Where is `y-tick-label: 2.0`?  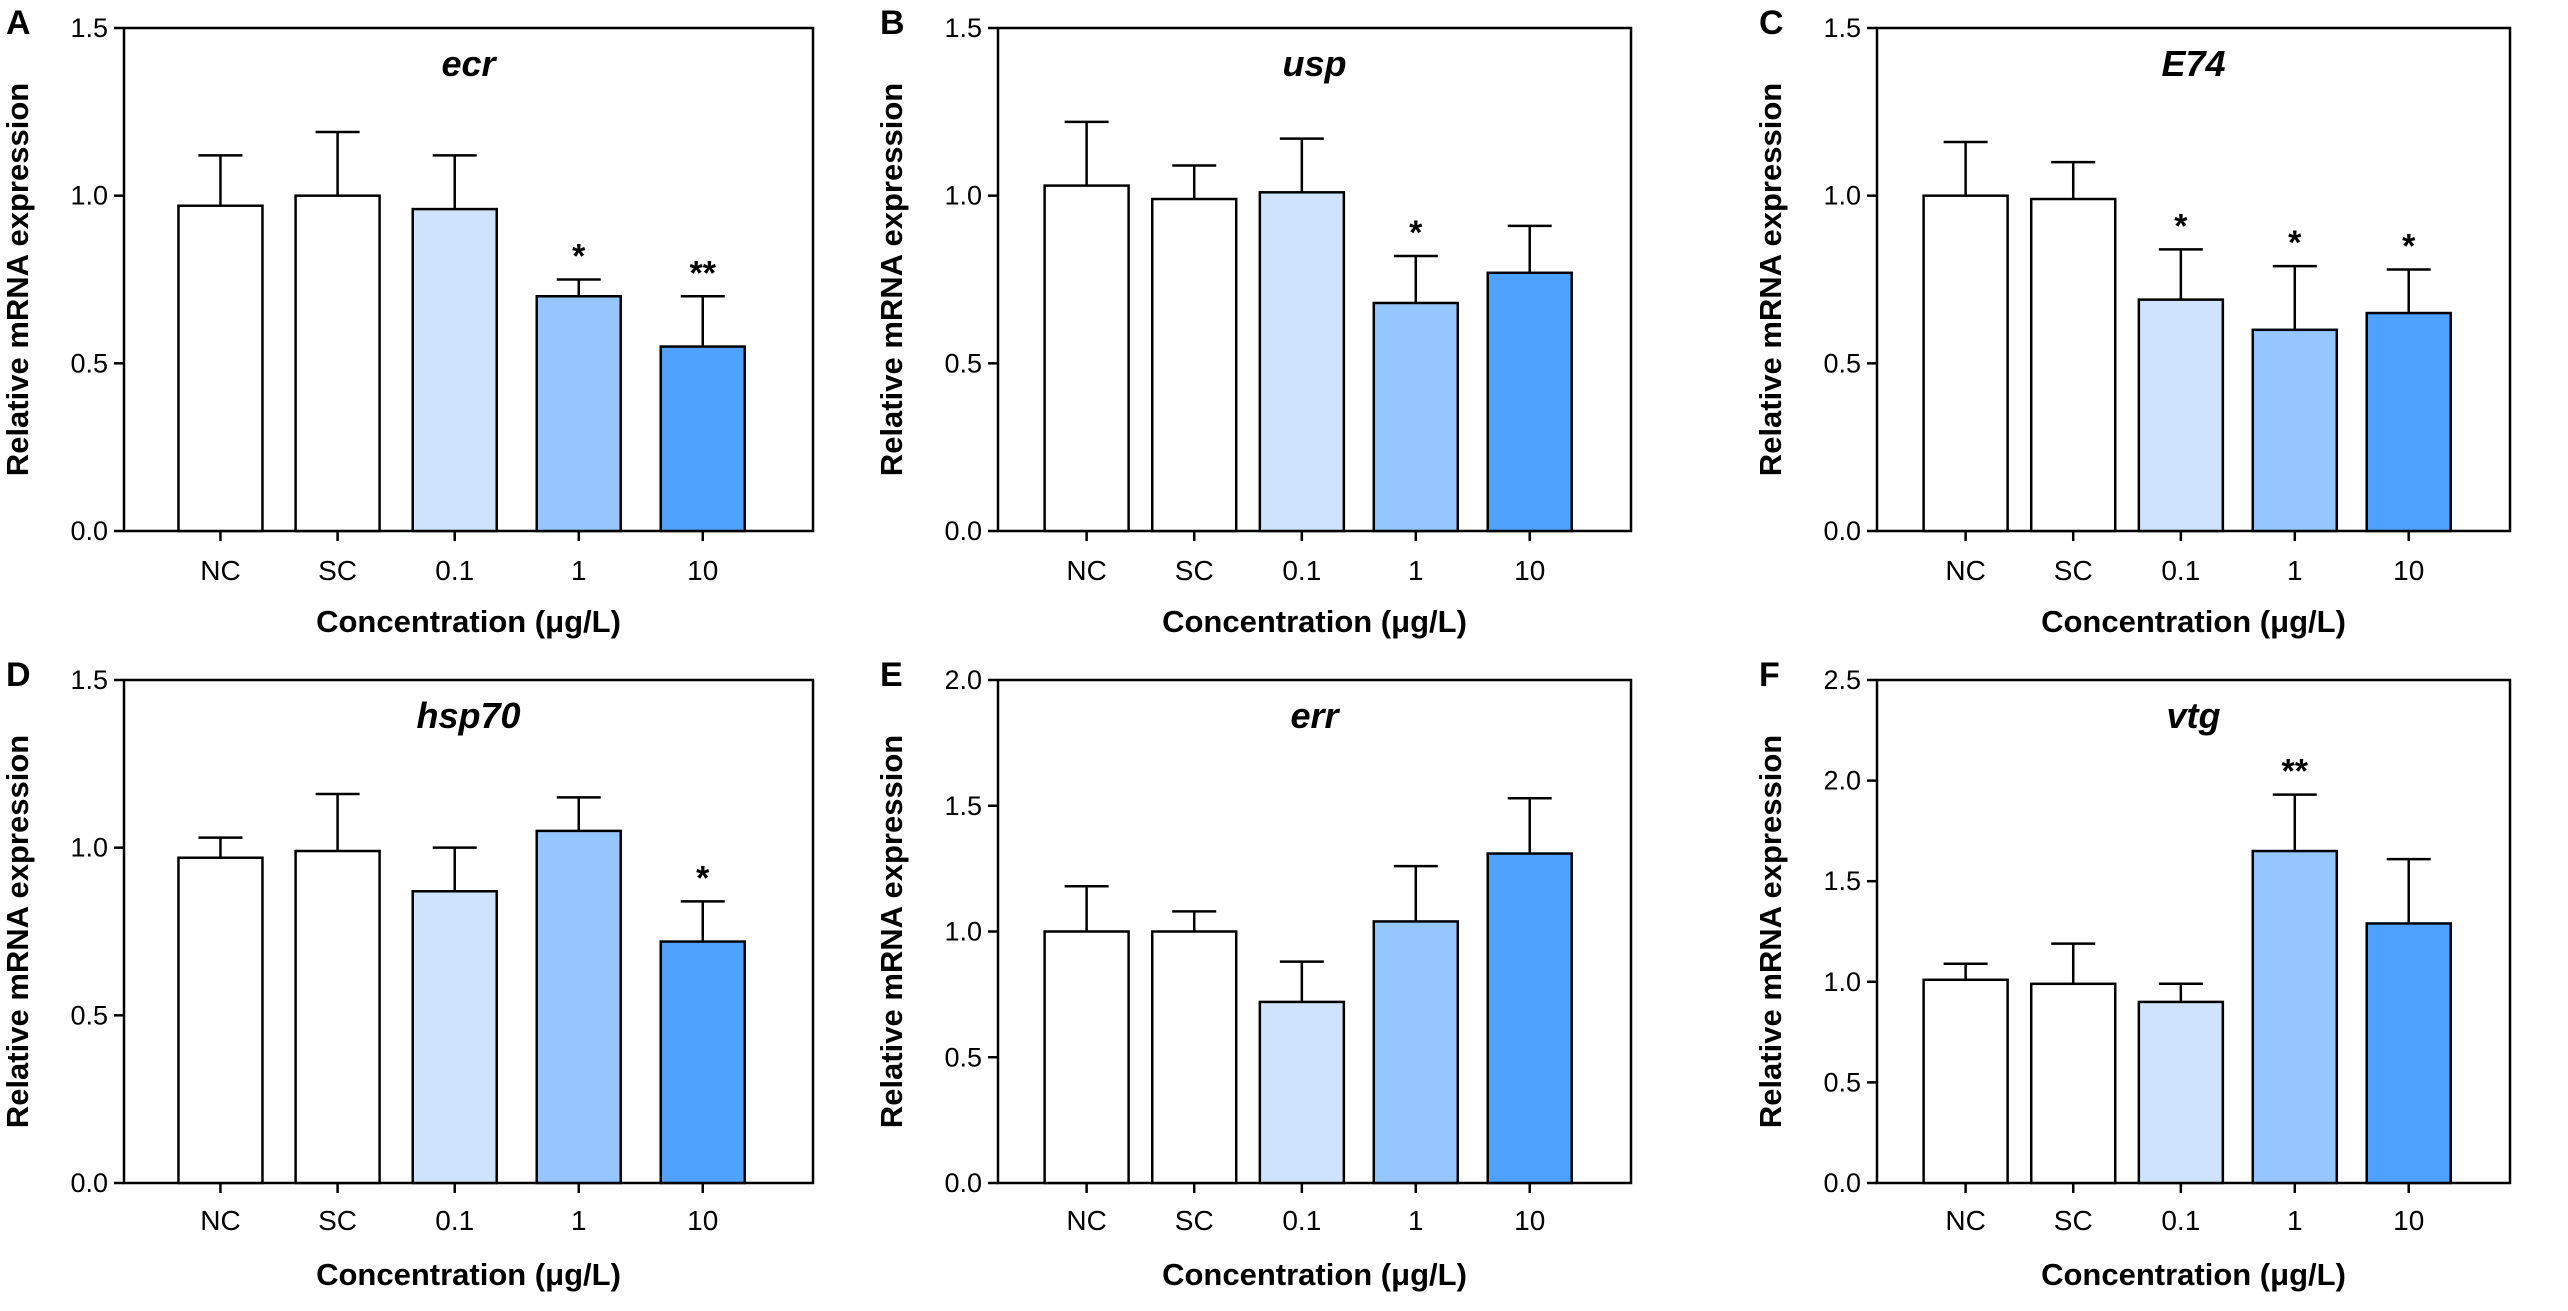
y-tick-label: 2.0 is located at coordinates (1842, 781).